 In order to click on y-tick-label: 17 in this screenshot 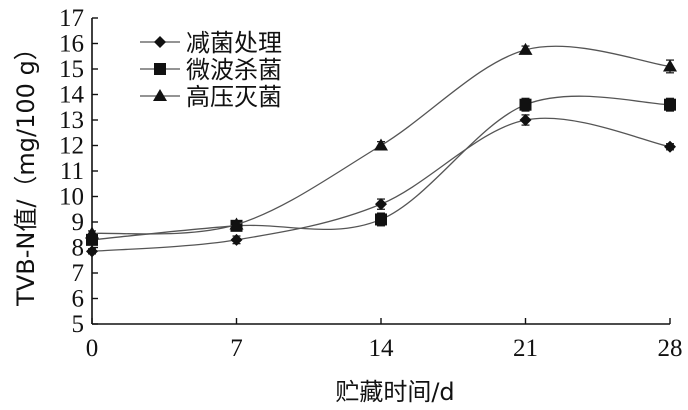, I will do `click(71, 18)`.